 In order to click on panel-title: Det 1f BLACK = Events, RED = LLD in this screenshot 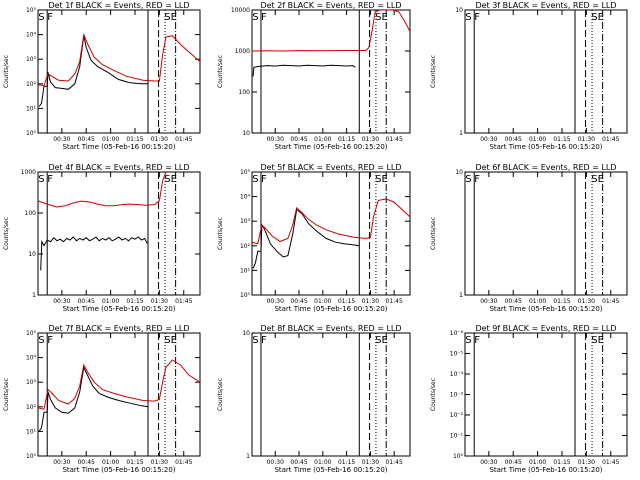, I will do `click(118, 5)`.